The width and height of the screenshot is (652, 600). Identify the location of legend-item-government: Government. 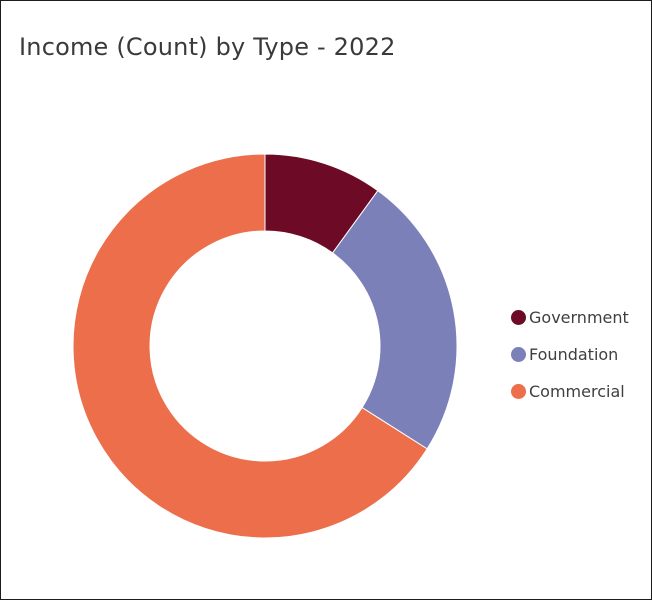
(570, 317).